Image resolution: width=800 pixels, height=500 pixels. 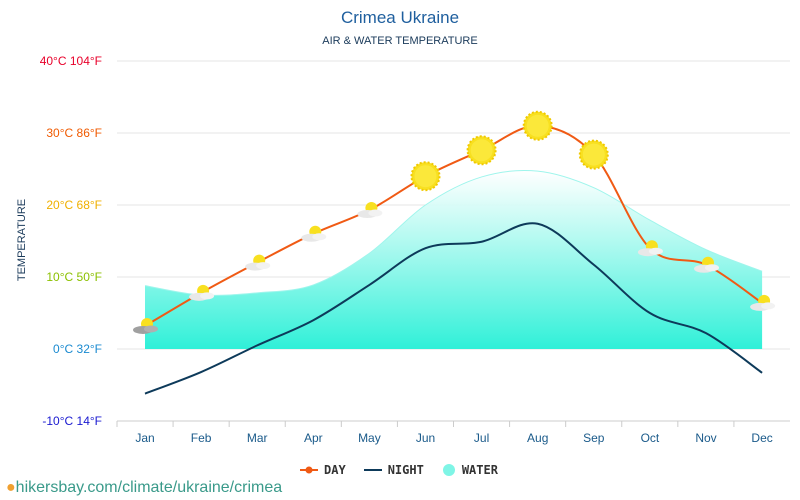 What do you see at coordinates (313, 438) in the screenshot?
I see `x-tick-label: Apr` at bounding box center [313, 438].